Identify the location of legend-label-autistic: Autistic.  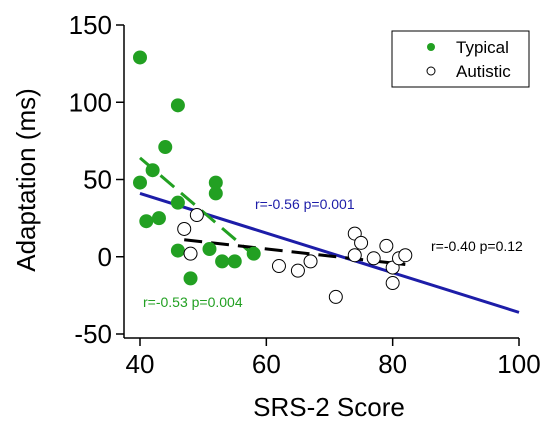
(483, 71).